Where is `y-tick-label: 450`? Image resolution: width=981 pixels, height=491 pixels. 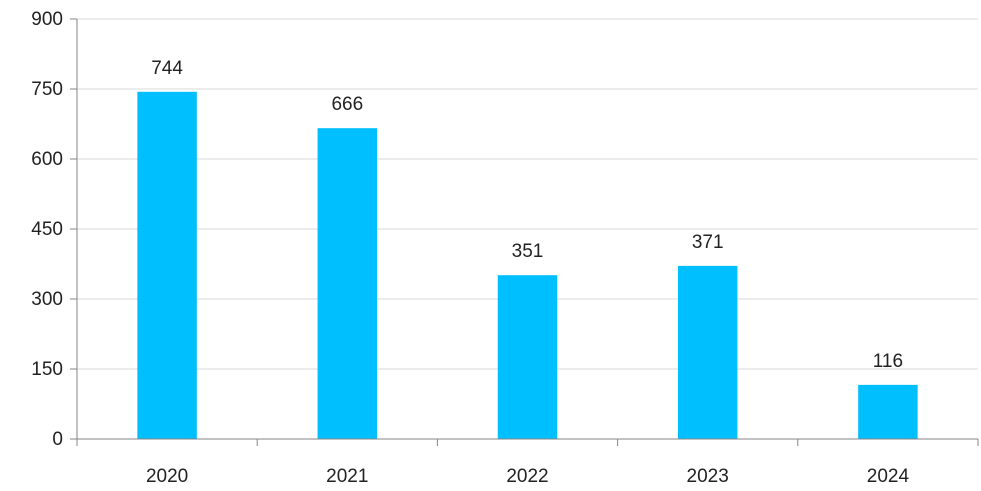
y-tick-label: 450 is located at coordinates (47, 229).